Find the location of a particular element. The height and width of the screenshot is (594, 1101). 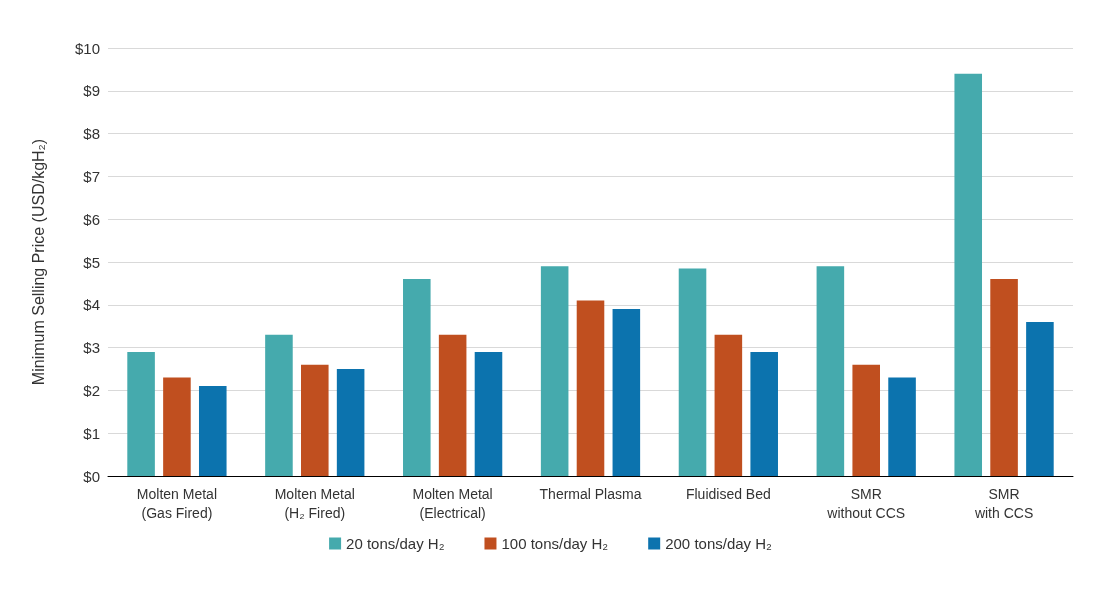

y-tick-label: $7 is located at coordinates (91, 176).